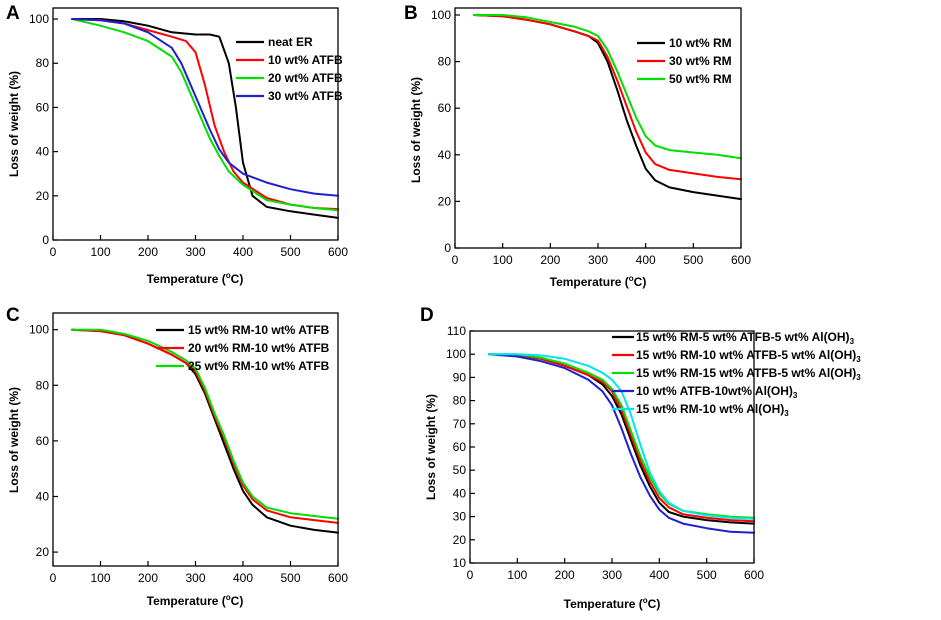 The width and height of the screenshot is (941, 620). Describe the element at coordinates (460, 517) in the screenshot. I see `y-tick-label-d-30: 30` at that location.